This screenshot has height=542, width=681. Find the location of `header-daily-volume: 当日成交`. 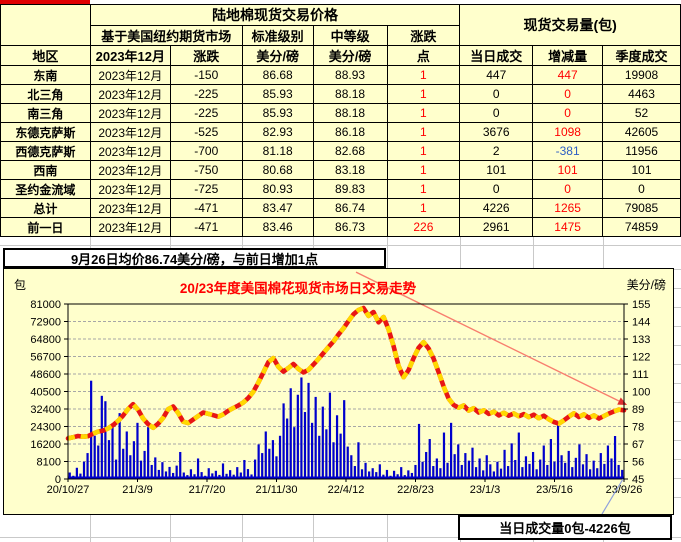

header-daily-volume: 当日成交 is located at coordinates (496, 55).